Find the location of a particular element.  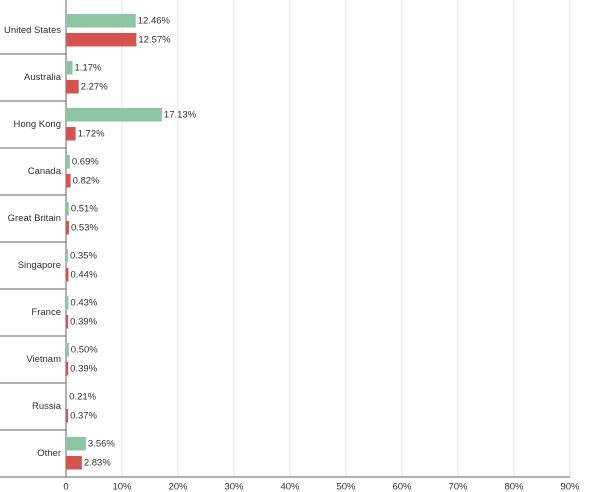

y-tick-label: Russia is located at coordinates (47, 406).